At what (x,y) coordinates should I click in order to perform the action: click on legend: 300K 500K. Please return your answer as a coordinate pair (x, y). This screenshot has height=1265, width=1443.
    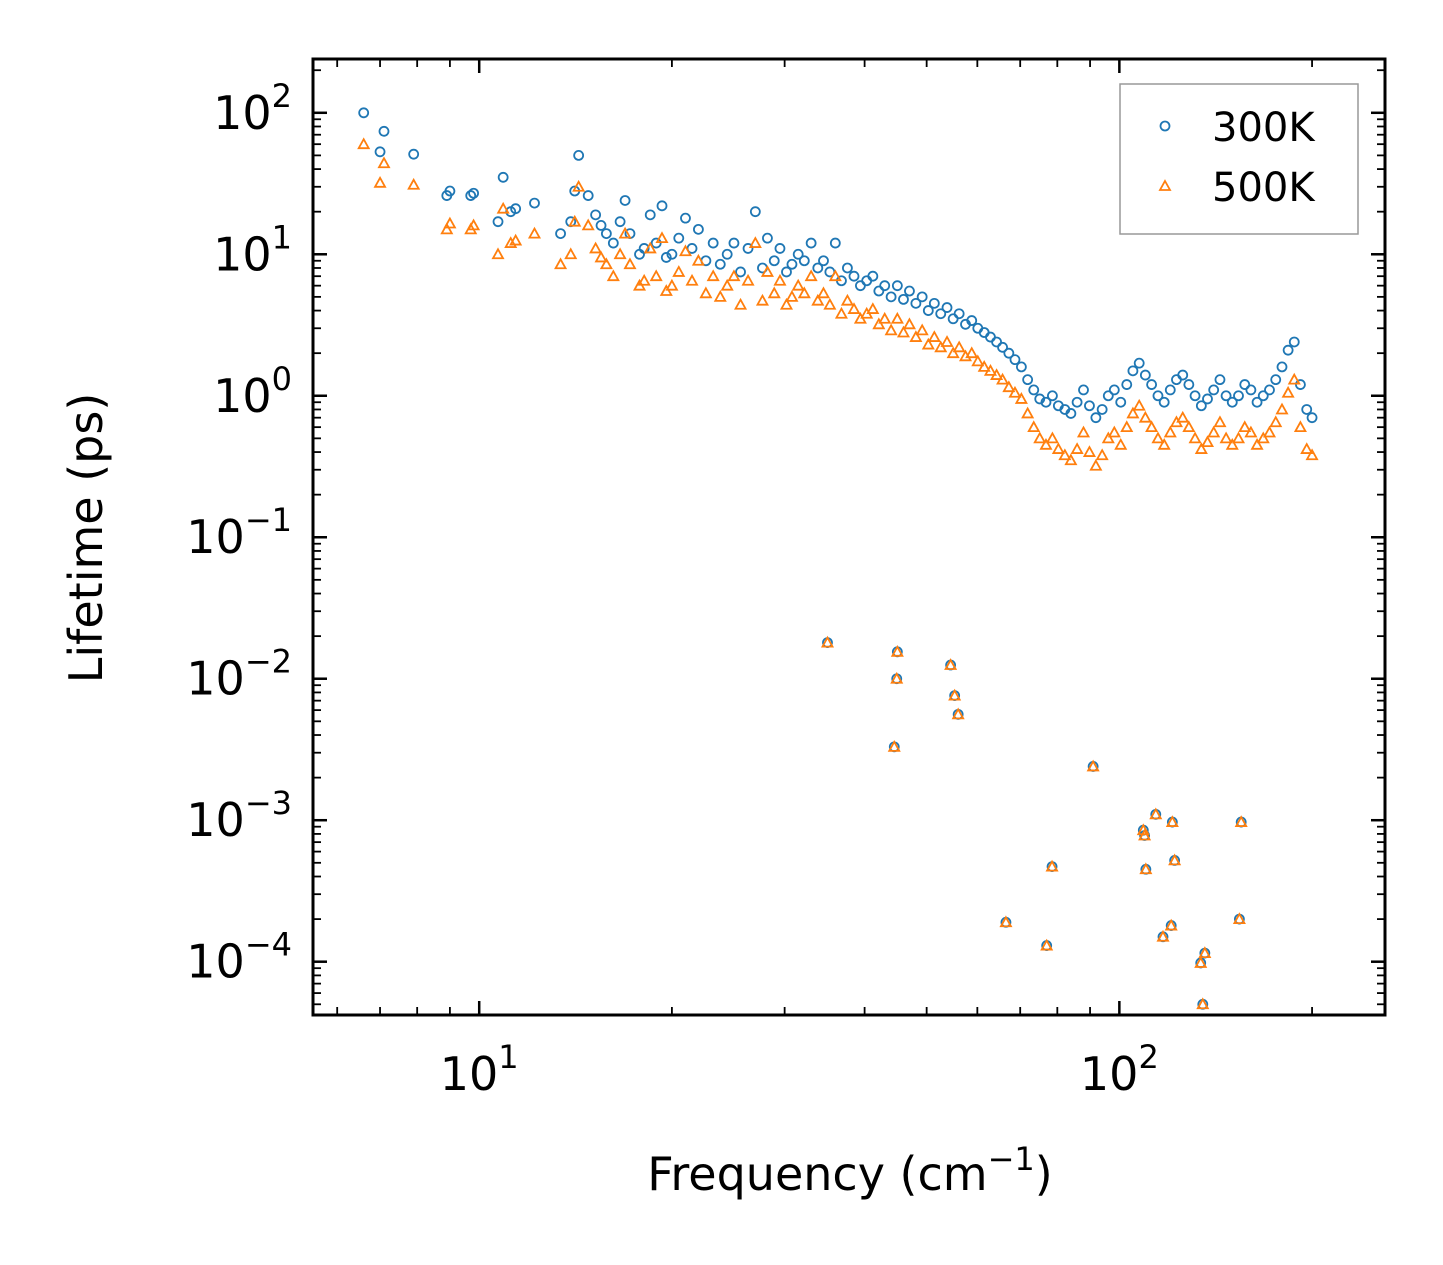
    Looking at the image, I should click on (1239, 159).